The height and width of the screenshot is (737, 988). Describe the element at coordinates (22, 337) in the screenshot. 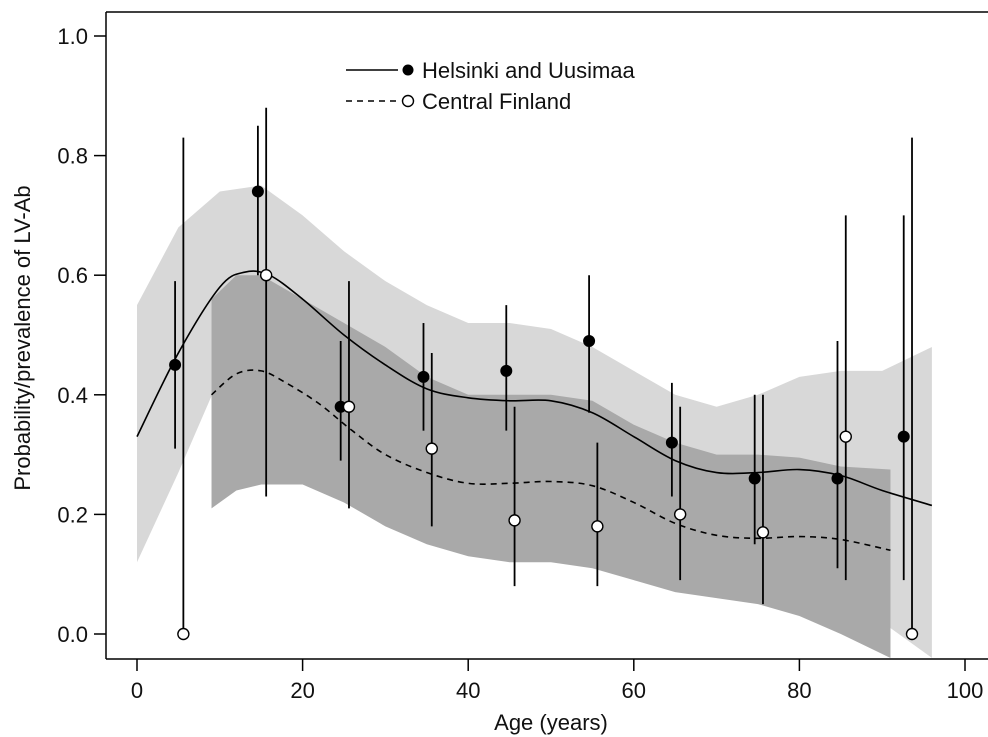

I see `y-axis-title: Probability/prevalence of LV-Ab` at that location.